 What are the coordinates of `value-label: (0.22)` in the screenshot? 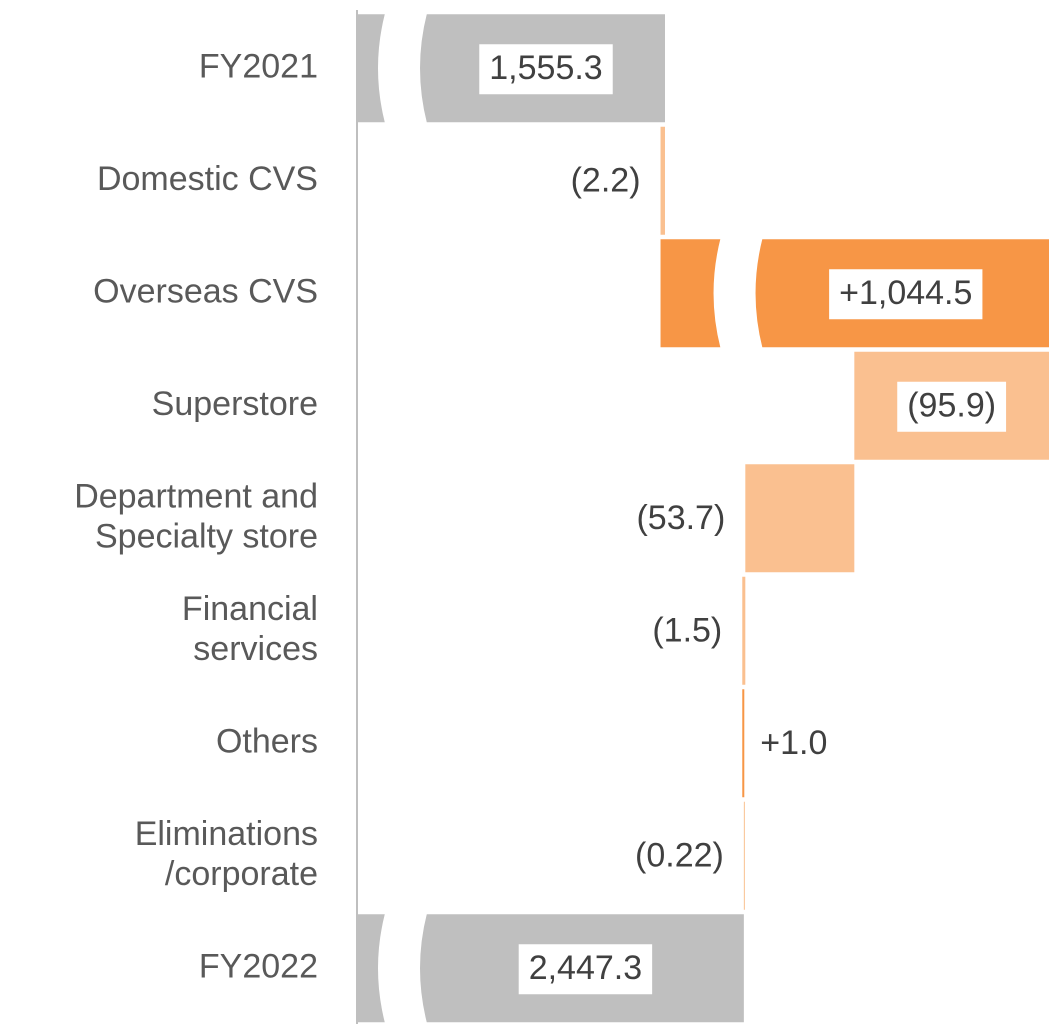 It's located at (679, 856).